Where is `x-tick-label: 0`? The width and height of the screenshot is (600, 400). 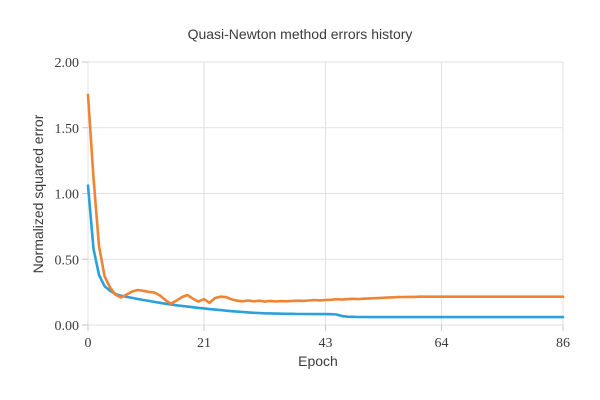
x-tick-label: 0 is located at coordinates (88, 343).